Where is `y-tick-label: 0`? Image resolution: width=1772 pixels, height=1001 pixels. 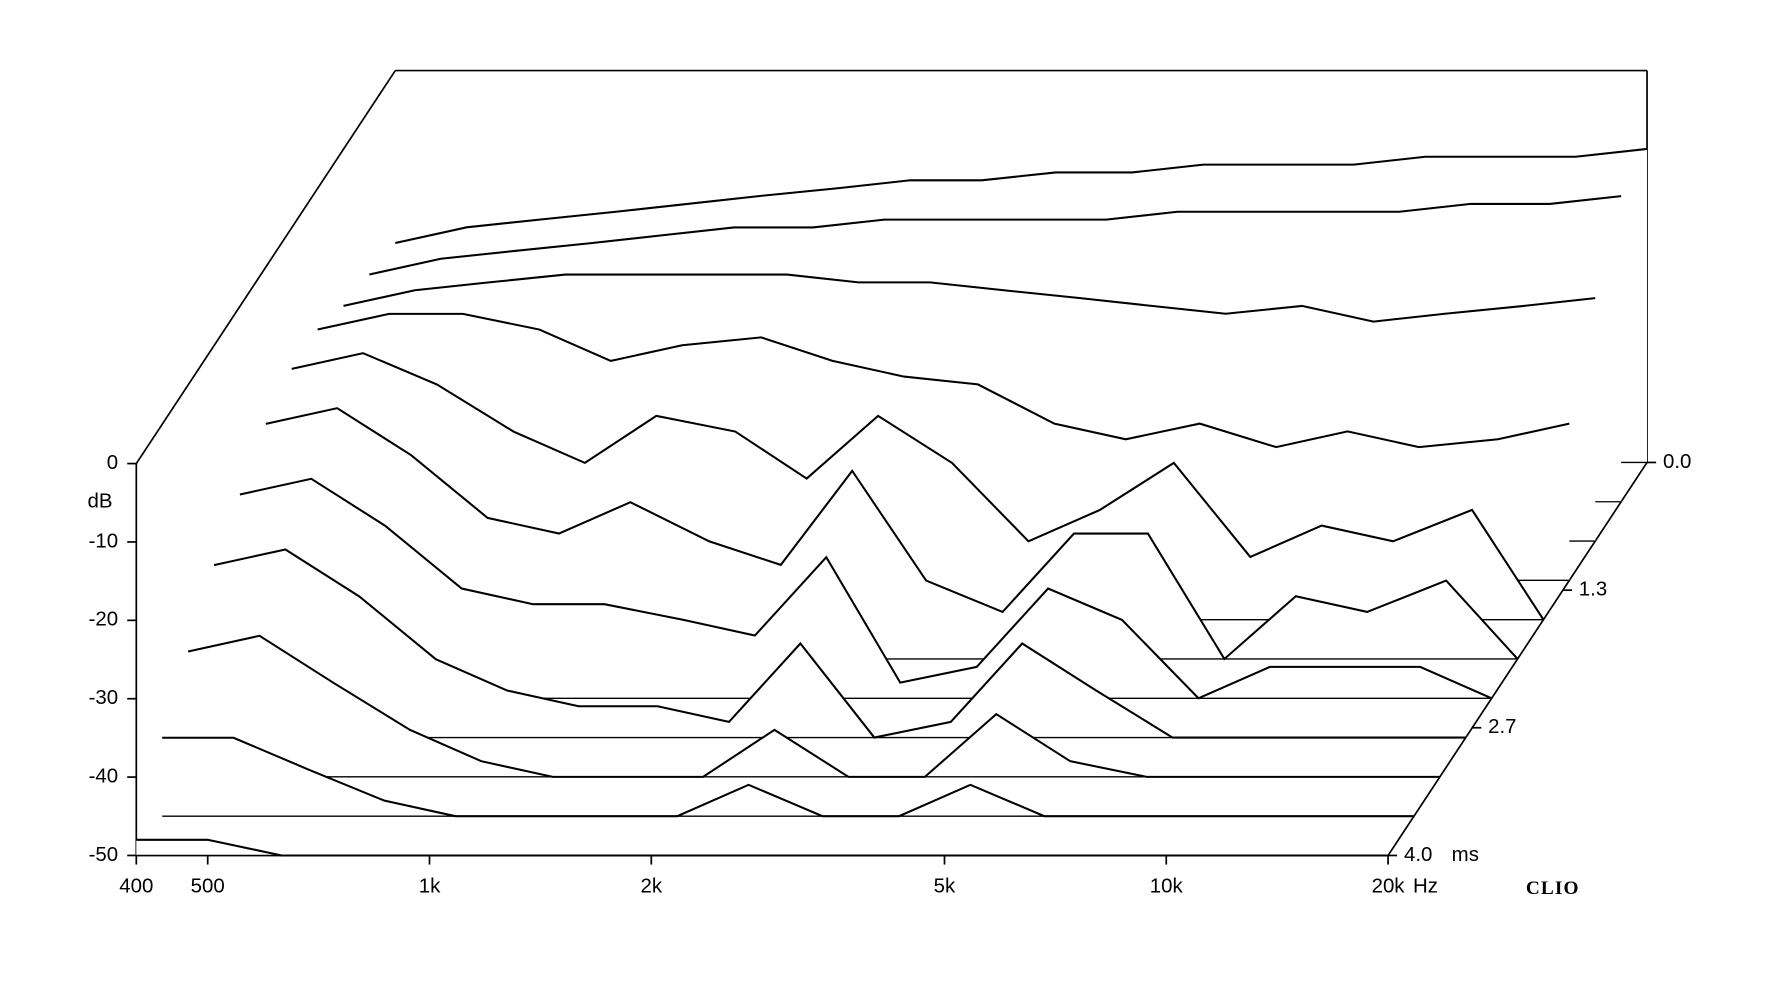 y-tick-label: 0 is located at coordinates (112, 462).